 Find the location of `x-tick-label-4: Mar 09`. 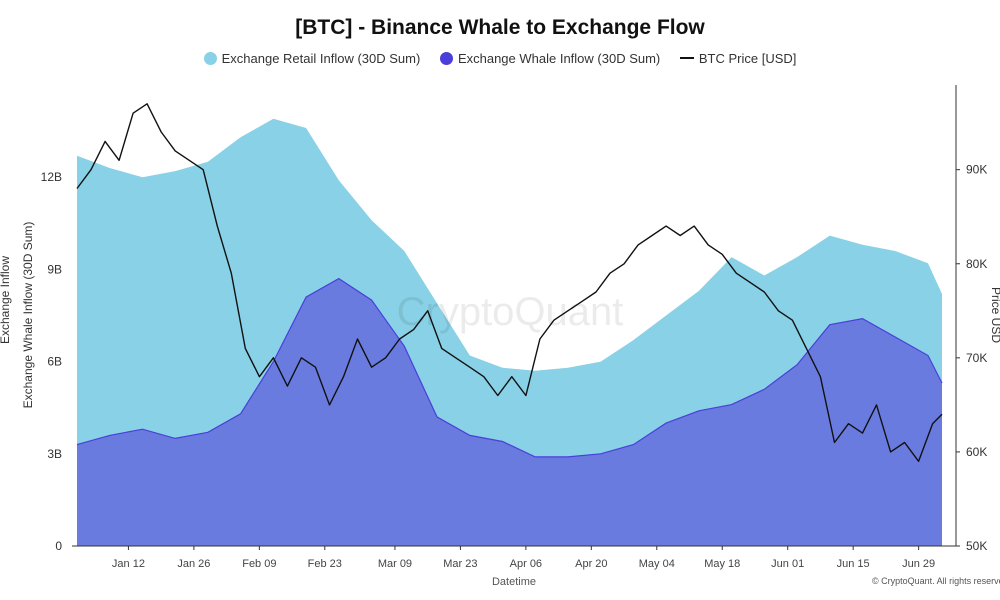

x-tick-label-4: Mar 09 is located at coordinates (395, 564).